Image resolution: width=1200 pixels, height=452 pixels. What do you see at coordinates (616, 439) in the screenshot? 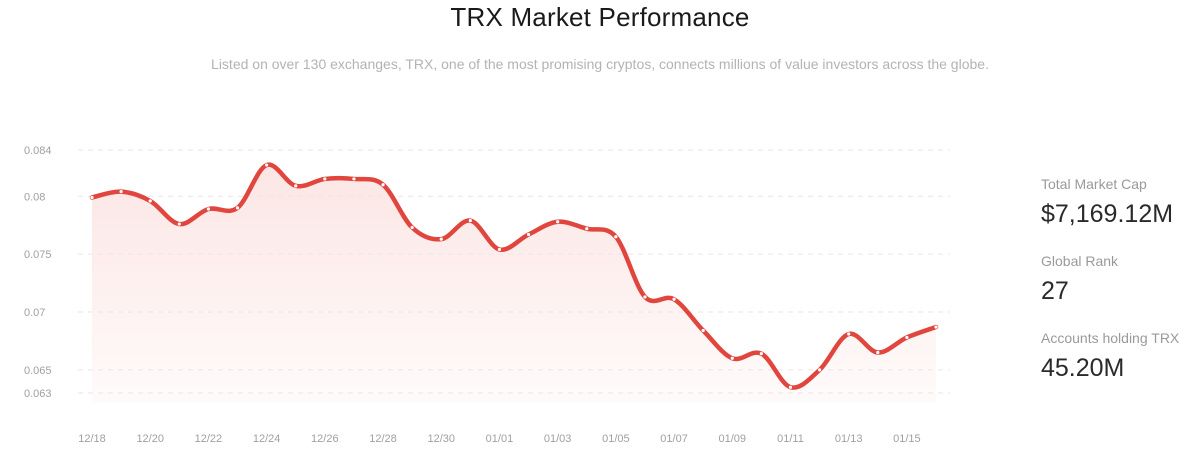
I see `x-tick-label: 01/05` at bounding box center [616, 439].